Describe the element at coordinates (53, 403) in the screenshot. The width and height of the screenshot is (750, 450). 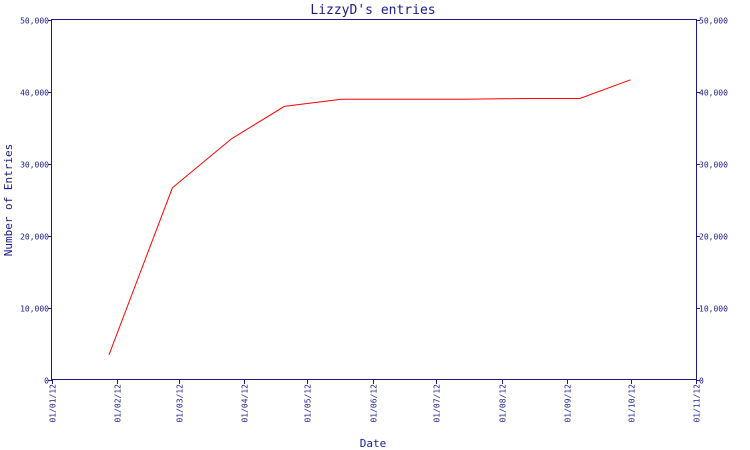
I see `x-tick-label: 01/01/12` at that location.